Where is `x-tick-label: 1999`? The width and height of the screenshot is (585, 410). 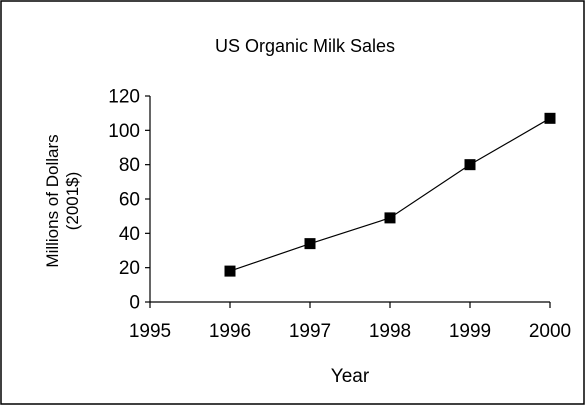
x-tick-label: 1999 is located at coordinates (470, 331).